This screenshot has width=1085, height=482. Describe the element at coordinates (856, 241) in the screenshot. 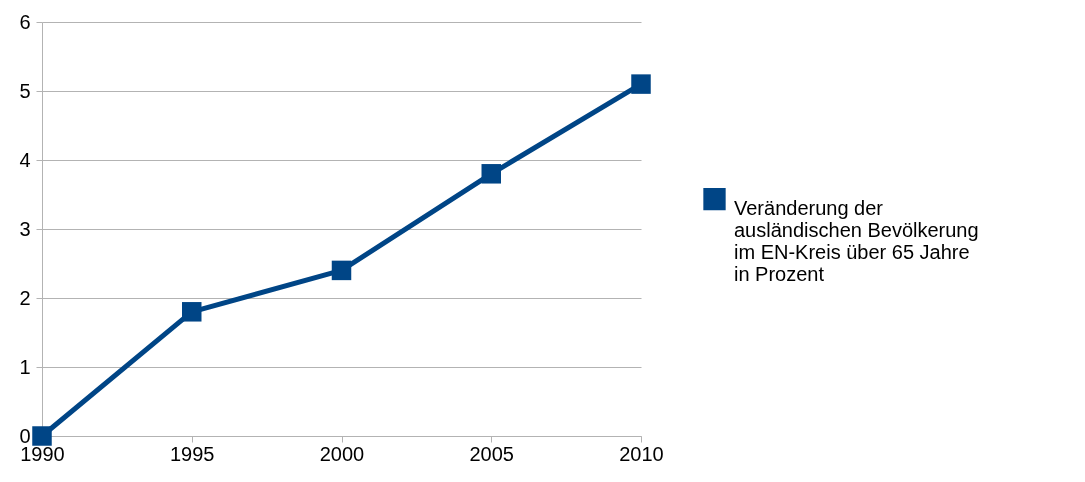

I see `legend-label: Veränderung der ausländischen Bevölkerung im EN-Kreis über 65 Jahre in Prozent` at that location.